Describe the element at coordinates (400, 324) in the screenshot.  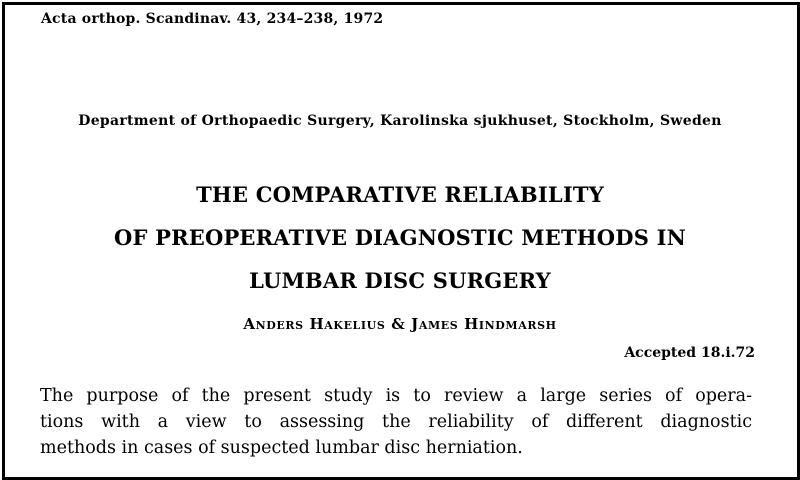
I see `article-authors: Anders Hakelius & James Hindmarsh` at that location.